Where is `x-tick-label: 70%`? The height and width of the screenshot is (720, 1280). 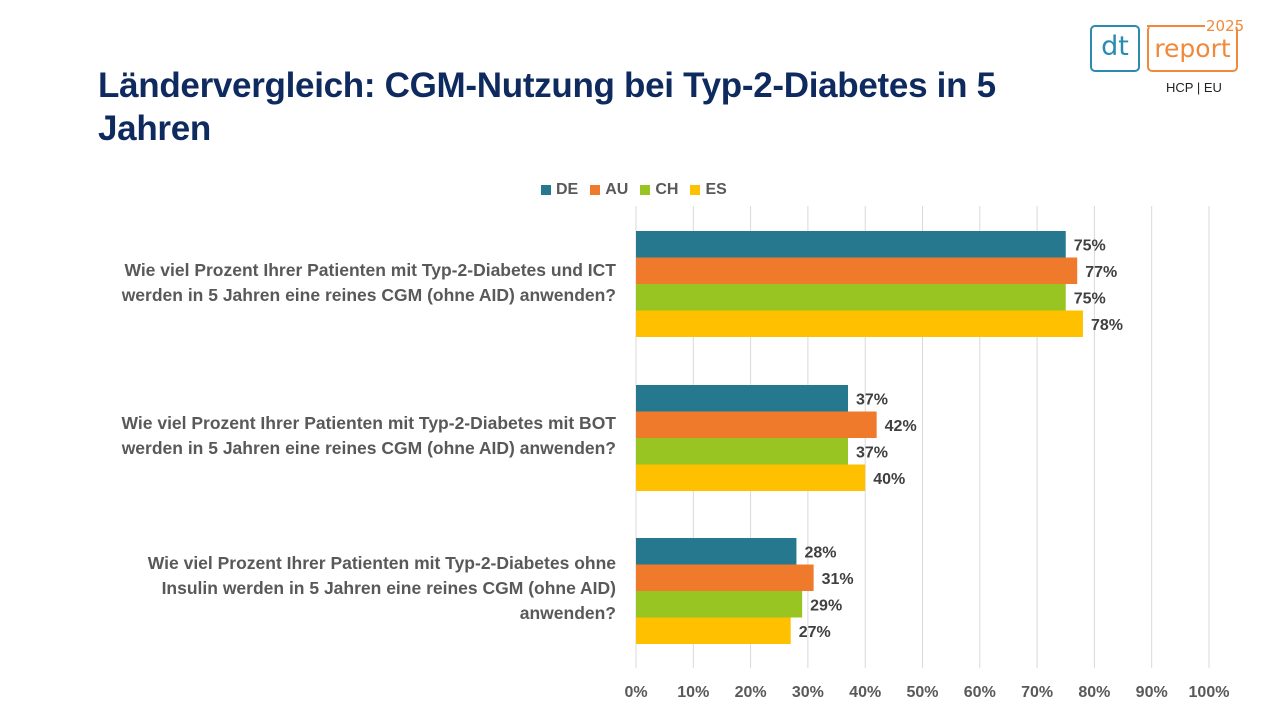 x-tick-label: 70% is located at coordinates (1037, 692).